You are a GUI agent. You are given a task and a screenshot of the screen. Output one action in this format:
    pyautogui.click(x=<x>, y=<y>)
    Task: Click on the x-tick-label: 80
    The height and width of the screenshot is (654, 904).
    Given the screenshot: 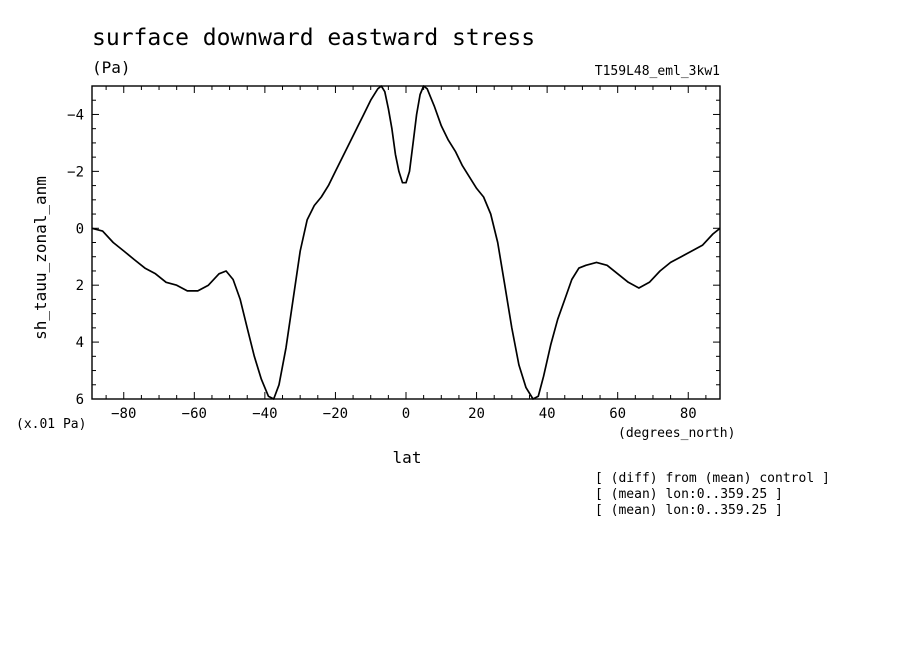 What is the action you would take?
    pyautogui.click(x=688, y=414)
    